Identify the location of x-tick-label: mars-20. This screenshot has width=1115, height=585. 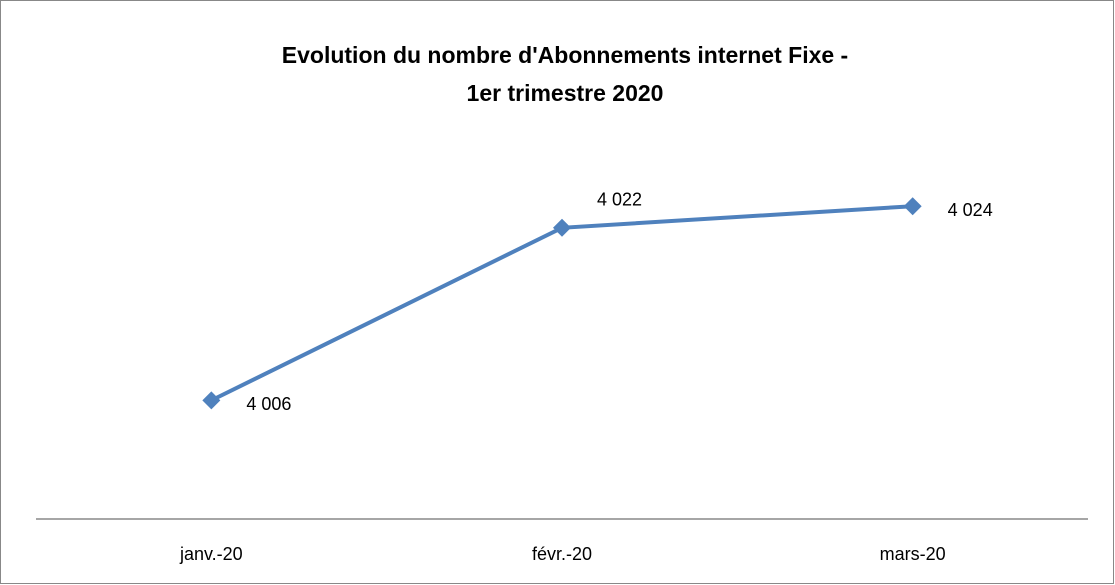
(913, 554).